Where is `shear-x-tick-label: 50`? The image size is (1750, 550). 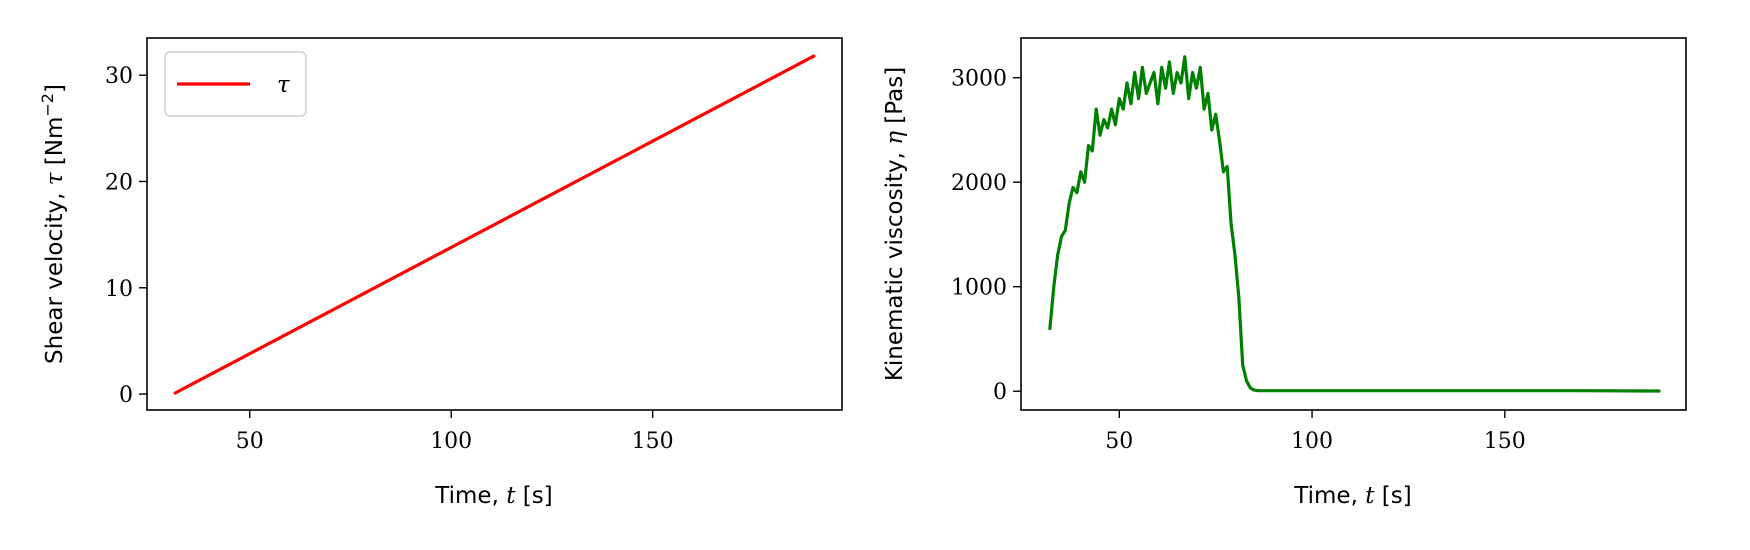 shear-x-tick-label: 50 is located at coordinates (250, 441).